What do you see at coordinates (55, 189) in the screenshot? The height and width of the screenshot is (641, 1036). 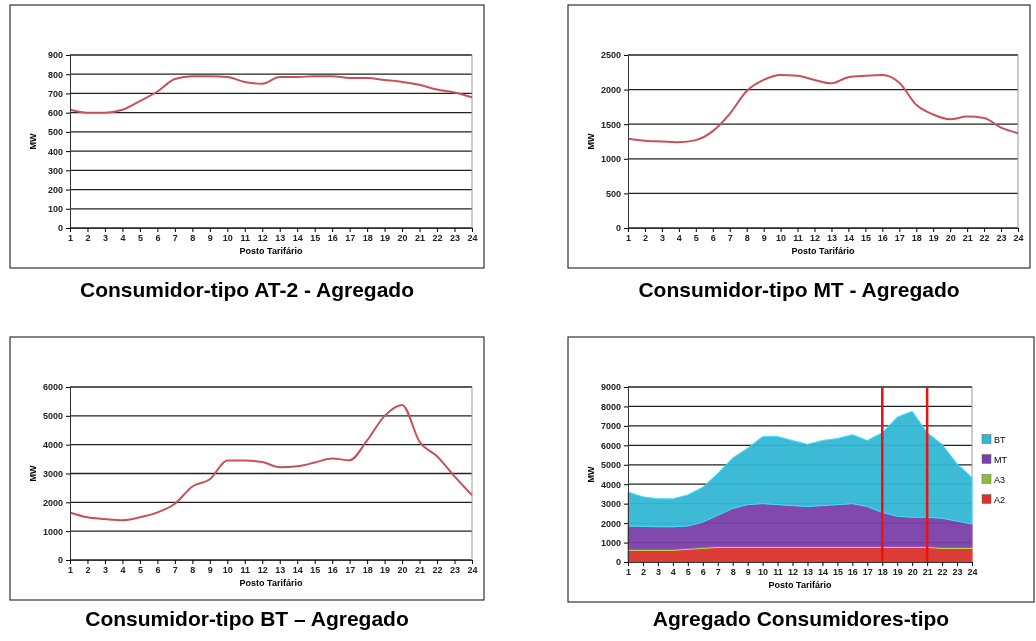 I see `y-tick-label: 200` at bounding box center [55, 189].